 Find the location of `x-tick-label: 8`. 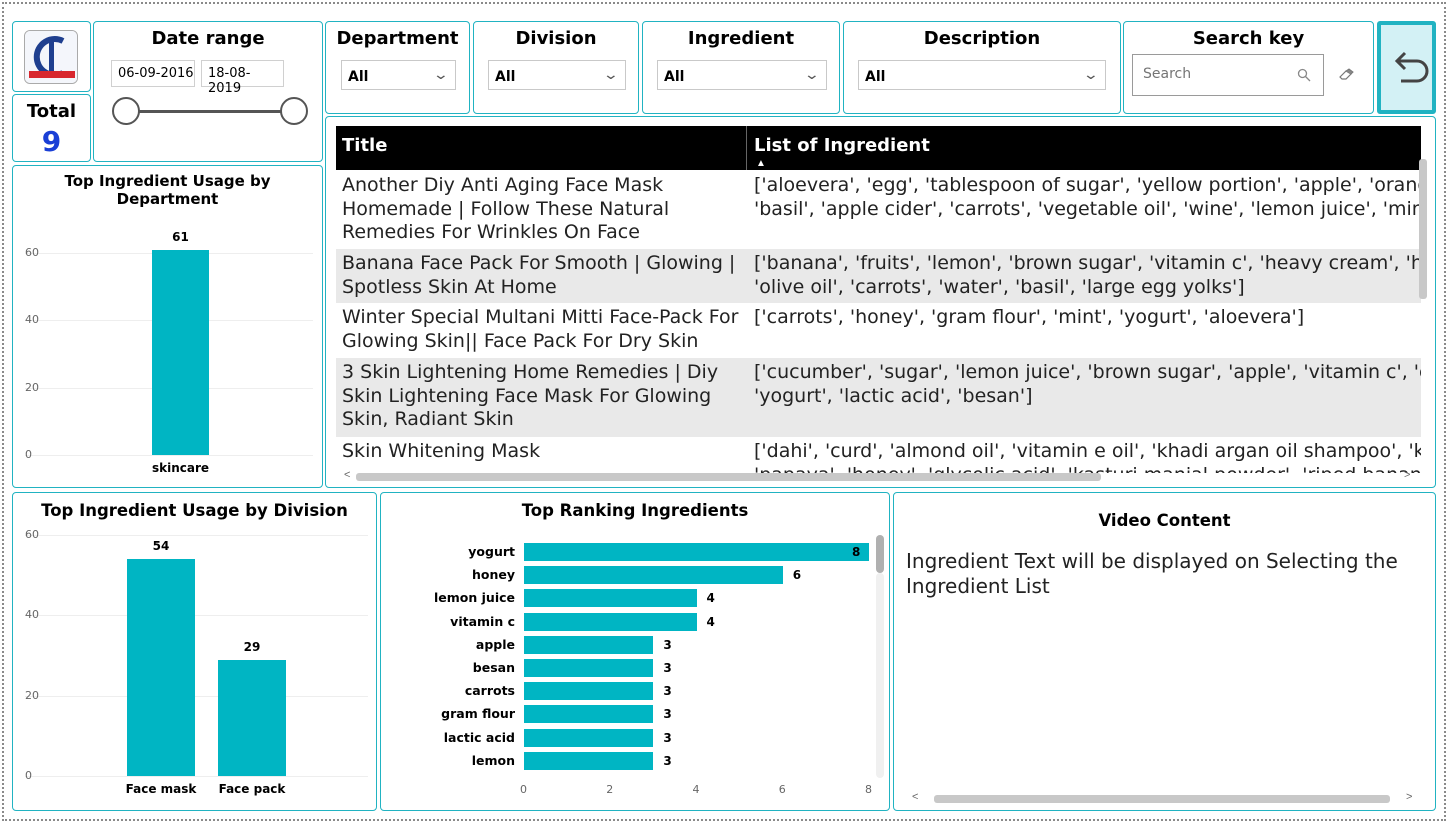

x-tick-label: 8 is located at coordinates (868, 789).